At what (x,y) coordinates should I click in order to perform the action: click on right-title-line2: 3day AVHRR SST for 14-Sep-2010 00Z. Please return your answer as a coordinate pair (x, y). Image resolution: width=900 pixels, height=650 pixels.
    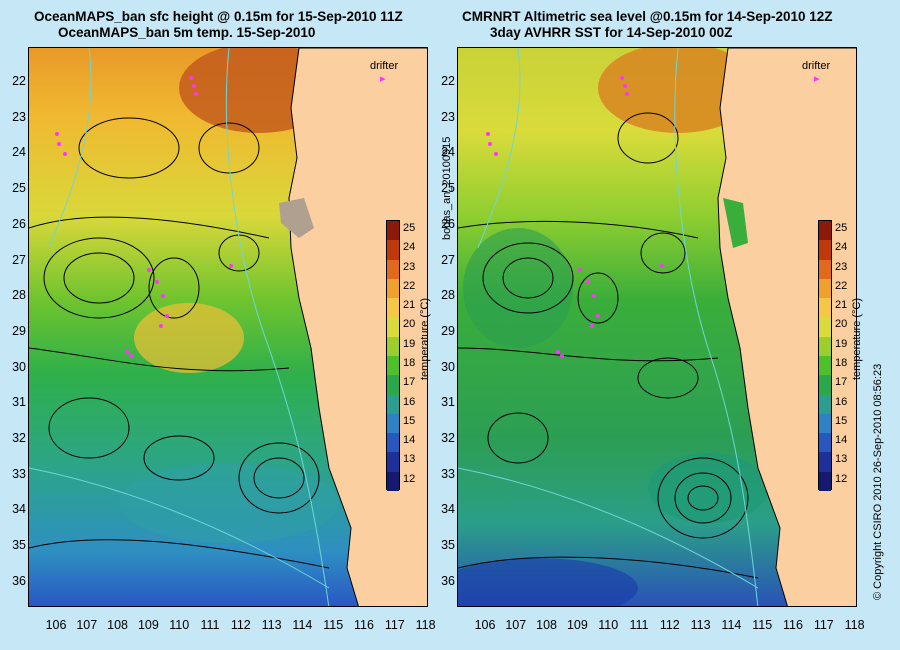
    Looking at the image, I should click on (611, 32).